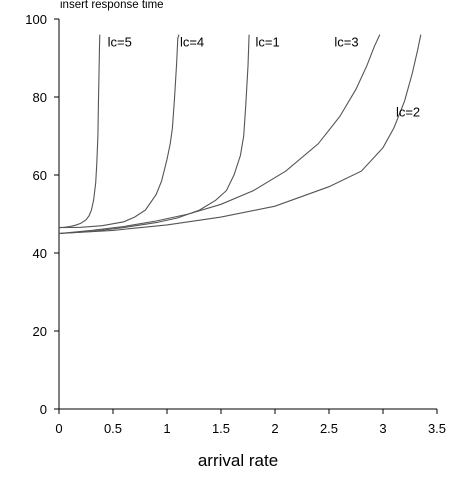 This screenshot has height=479, width=474. What do you see at coordinates (250, 422) in the screenshot?
I see `x-ticks: 0 0.5 1 1.5 2 2.5 3 3.5` at bounding box center [250, 422].